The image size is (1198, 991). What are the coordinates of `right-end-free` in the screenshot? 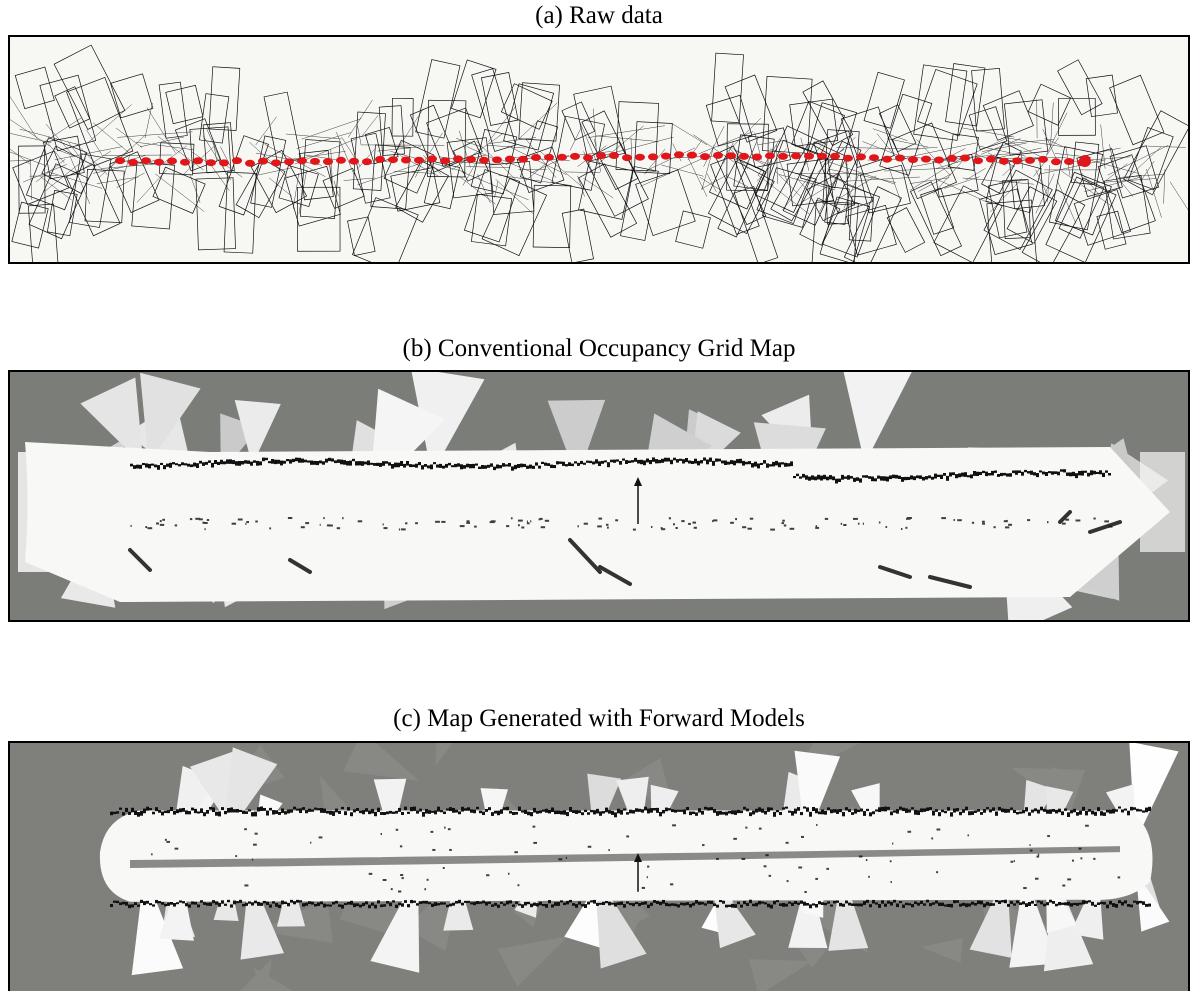 It's located at (1162, 502).